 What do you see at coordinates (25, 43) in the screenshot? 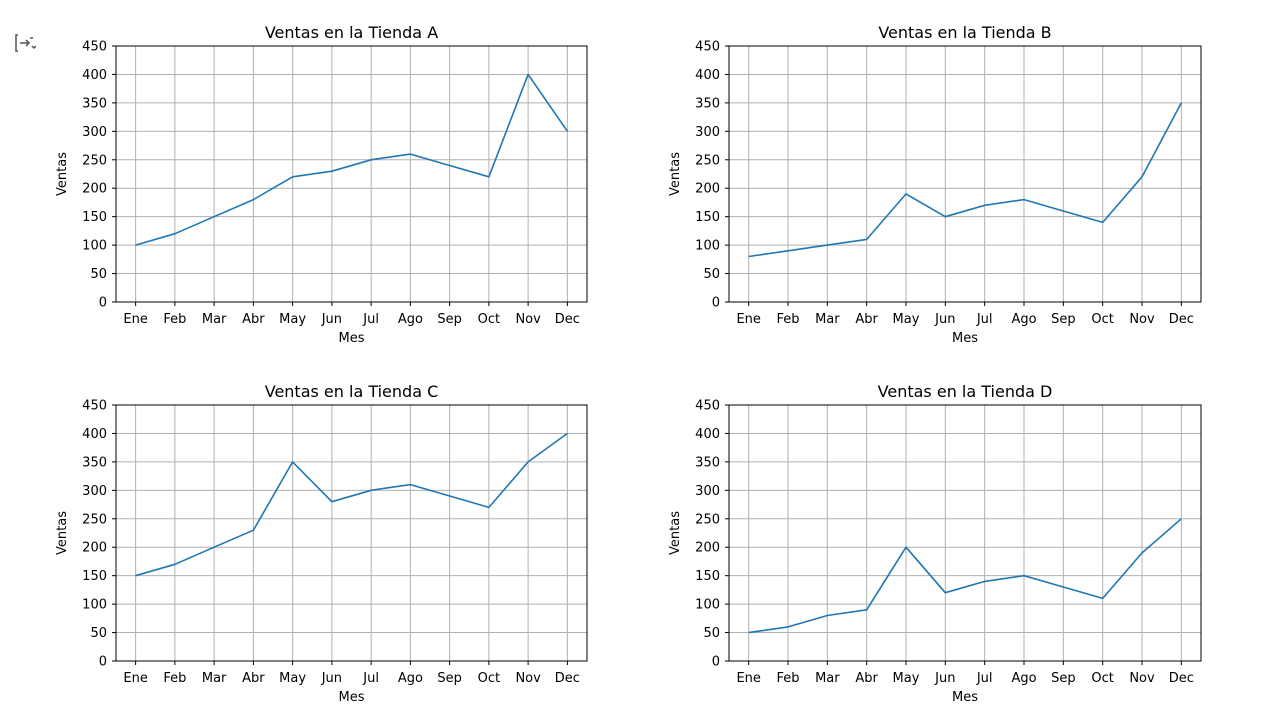
I see `output-toggle-icon` at bounding box center [25, 43].